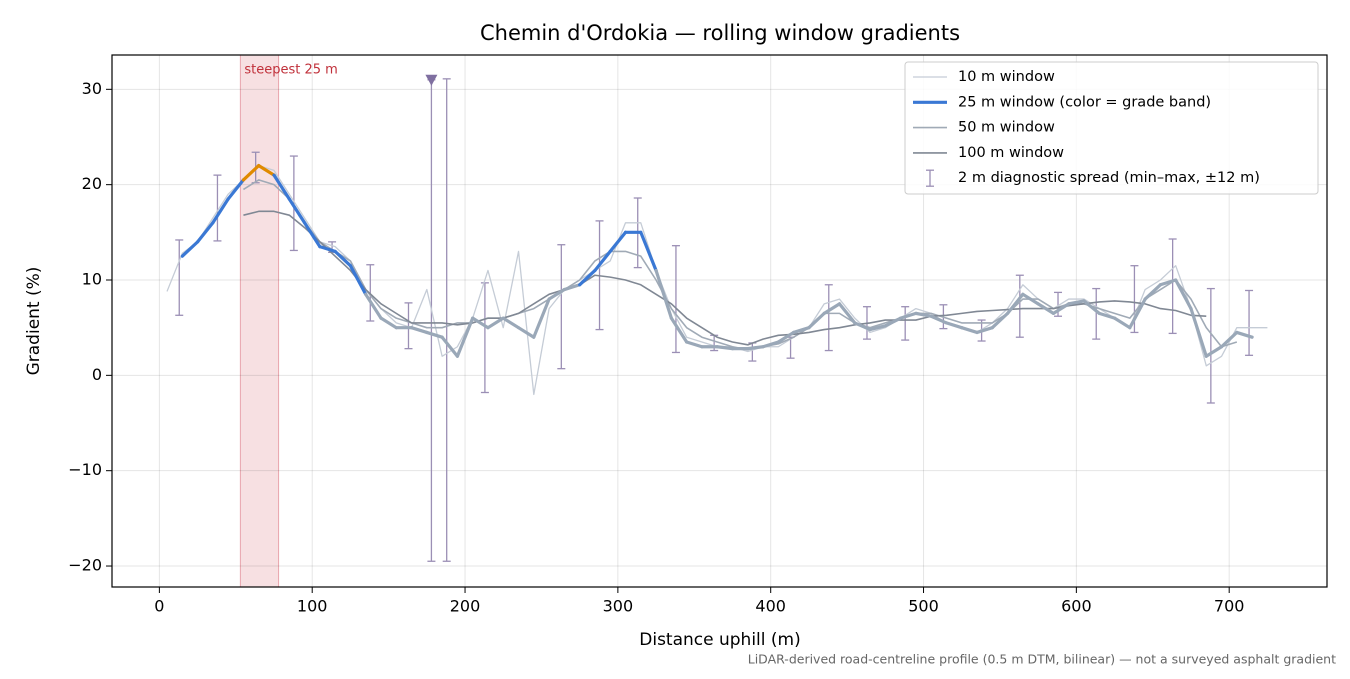 The height and width of the screenshot is (679, 1350). I want to click on x-tick-label: 300, so click(618, 606).